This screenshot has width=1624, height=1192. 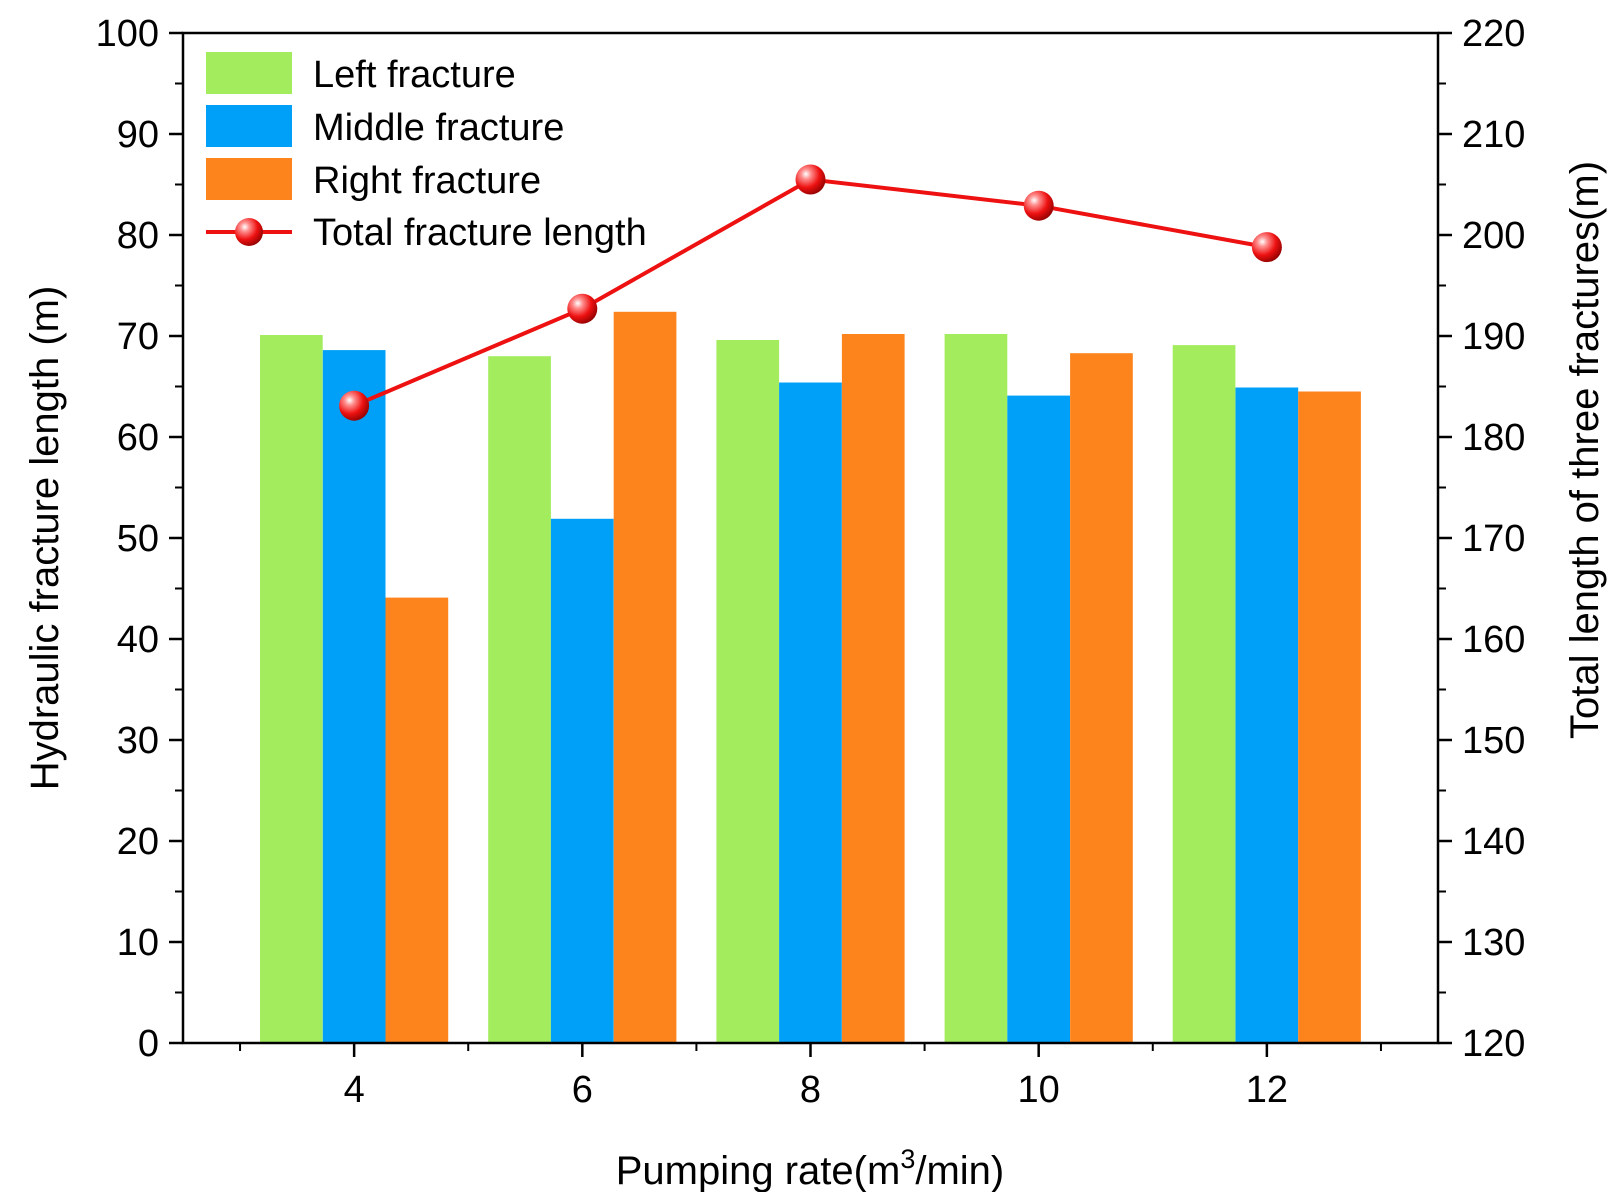 I want to click on right-tick-label-200: 200, so click(x=1493, y=236).